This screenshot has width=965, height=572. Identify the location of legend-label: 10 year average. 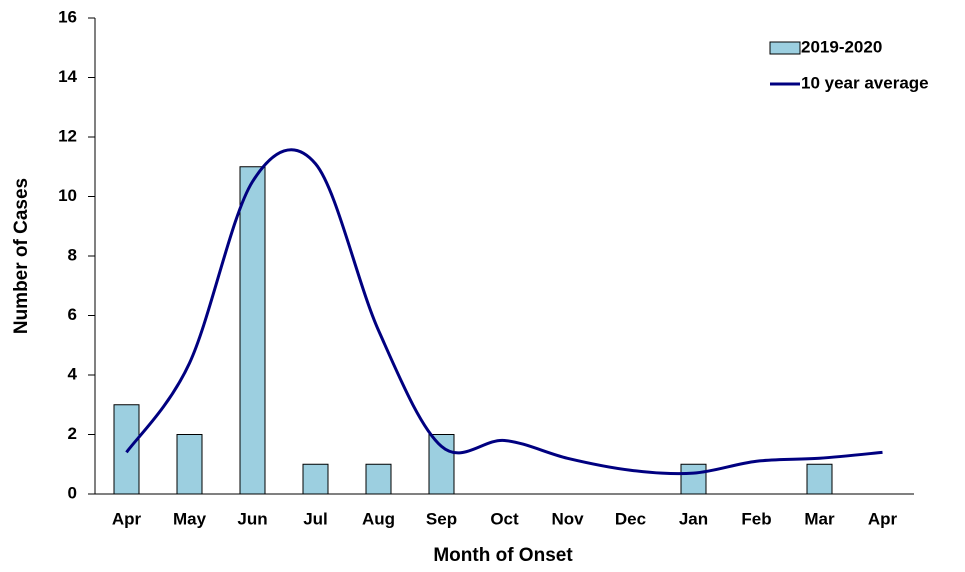
(865, 82).